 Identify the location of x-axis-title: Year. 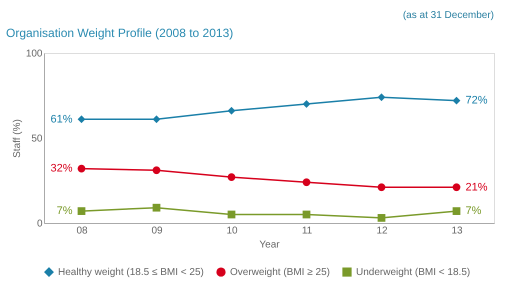
(269, 245).